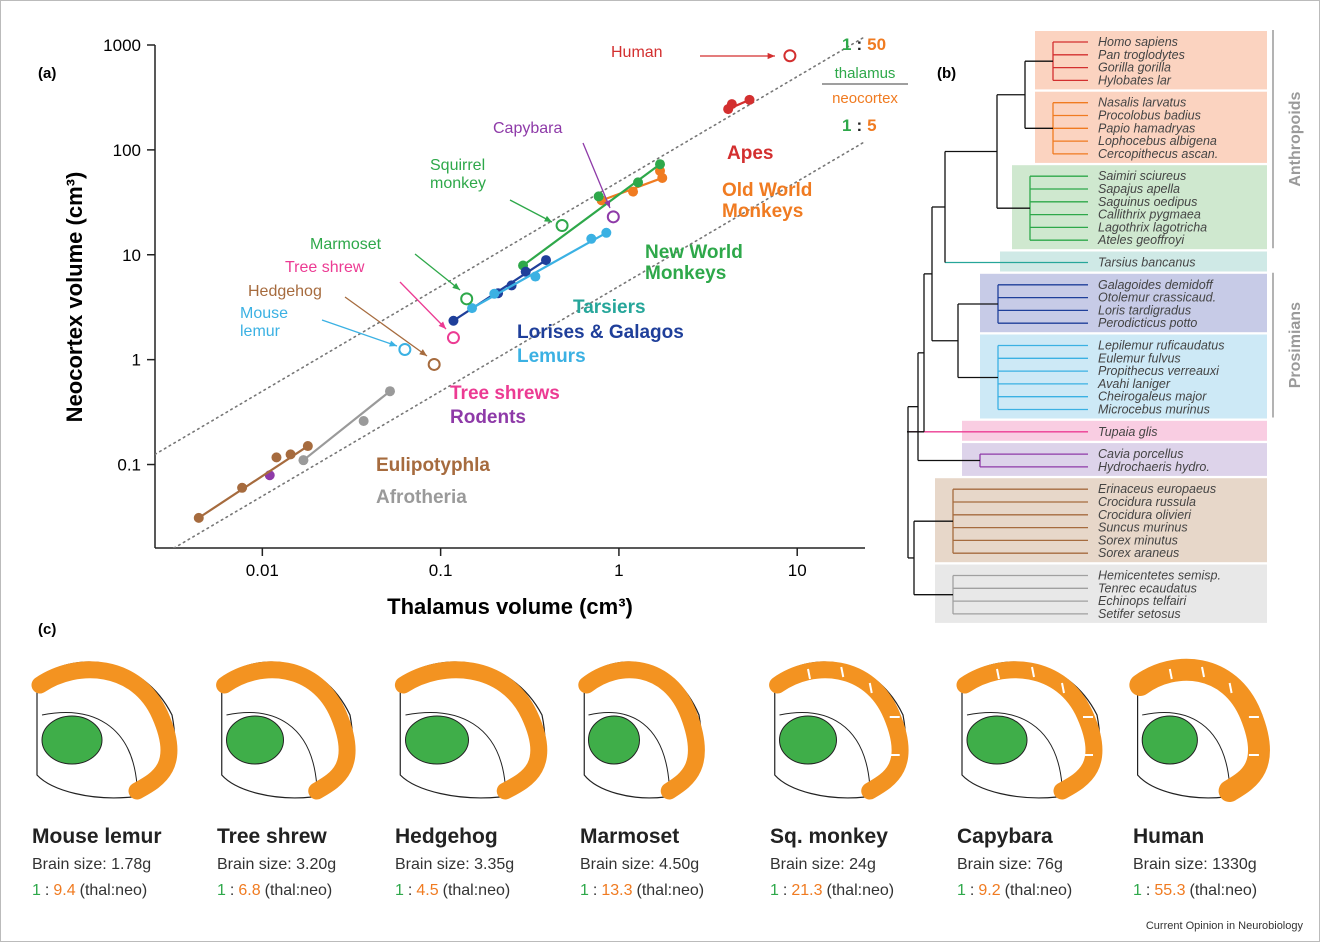 The width and height of the screenshot is (1320, 942). Describe the element at coordinates (1141, 55) in the screenshot. I see `species-label: Pan troglodytes` at that location.